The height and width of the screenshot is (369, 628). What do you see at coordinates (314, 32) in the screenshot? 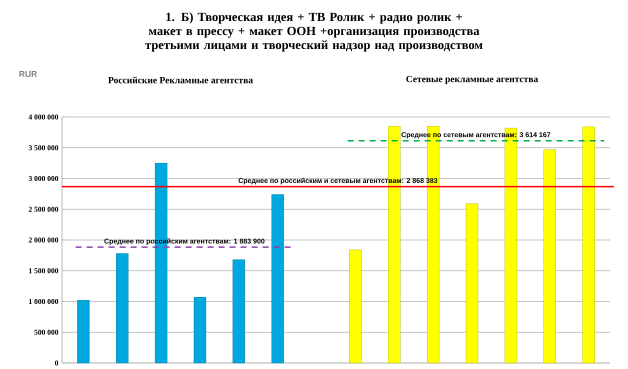
I see `chart-title: 1. Б) Творческая идея + ТВ Ролик + радио ролик + макет в прессу + макет ООН +организация производства третьими лицами и творческий надзор над производством` at bounding box center [314, 32].